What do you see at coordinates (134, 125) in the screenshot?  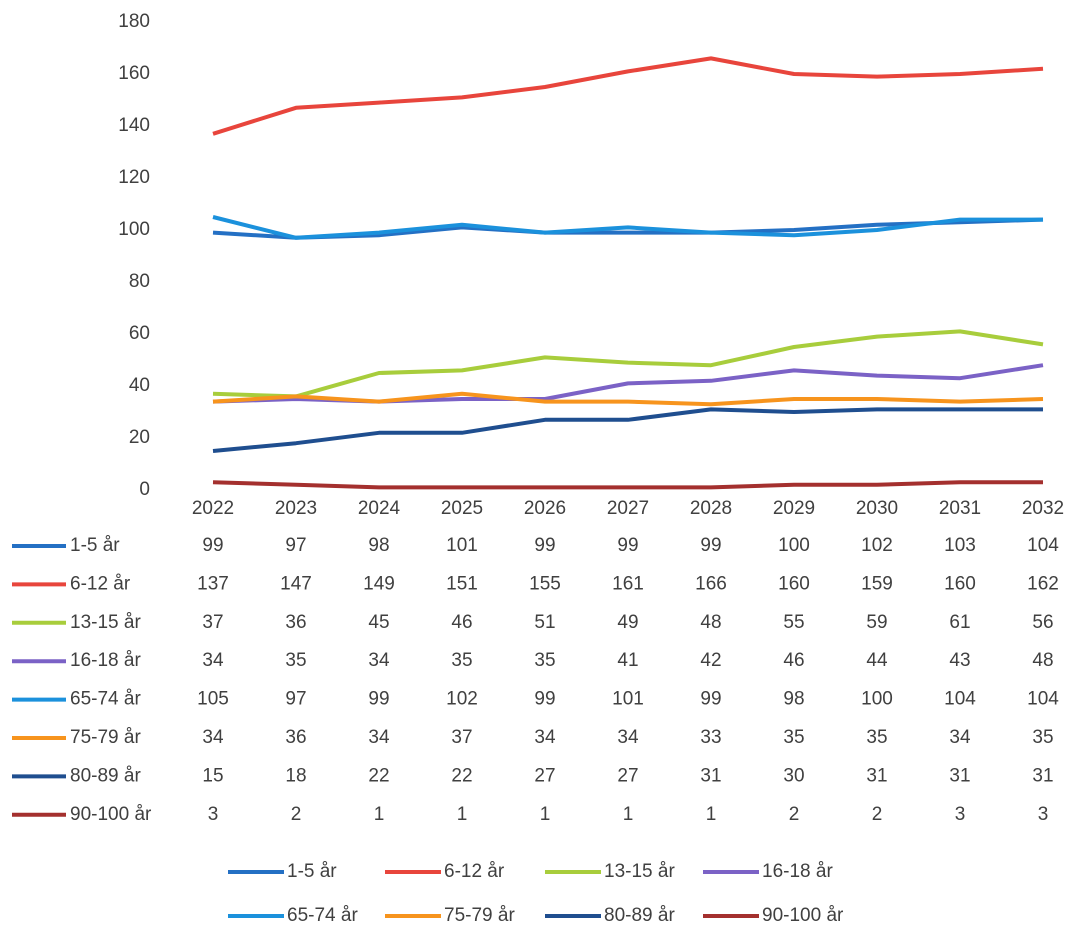 I see `y-tick-label: 140` at bounding box center [134, 125].